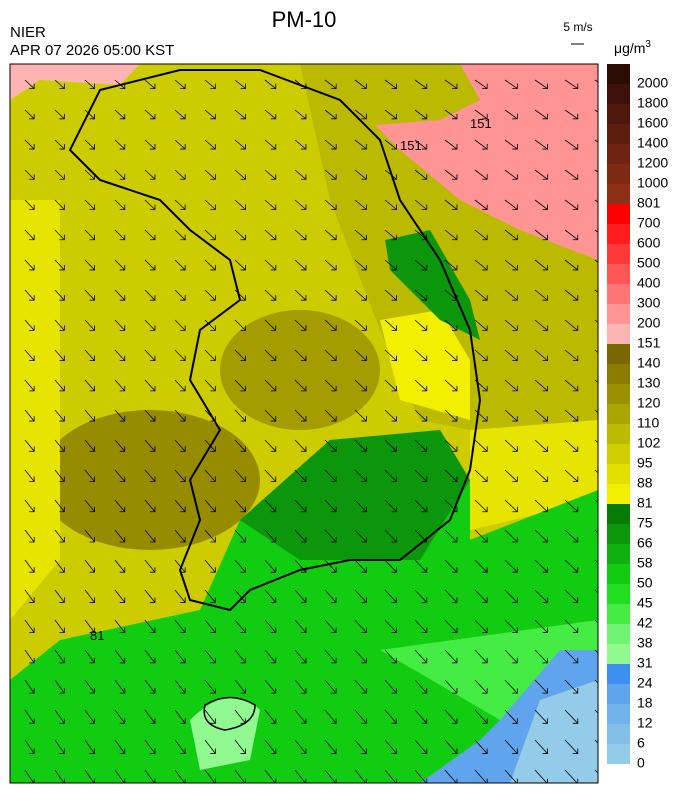 The image size is (682, 800). I want to click on unit: μg/m3, so click(632, 47).